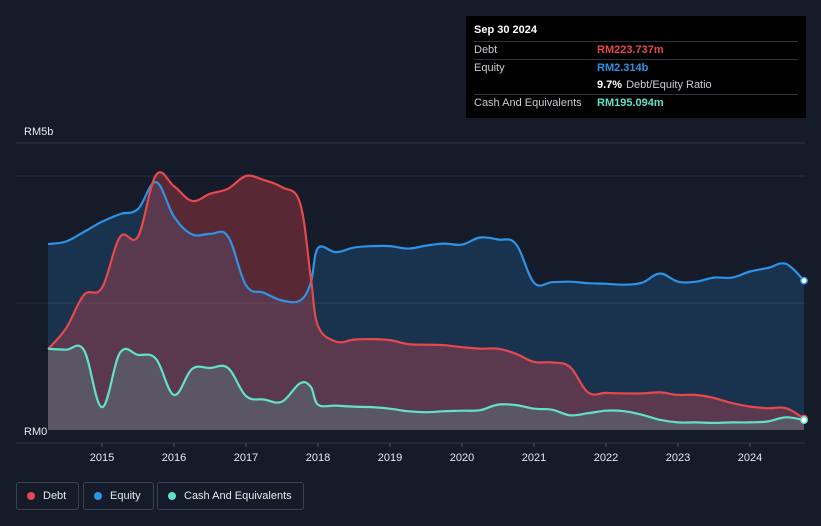  I want to click on legend-debt: Debt, so click(47, 496).